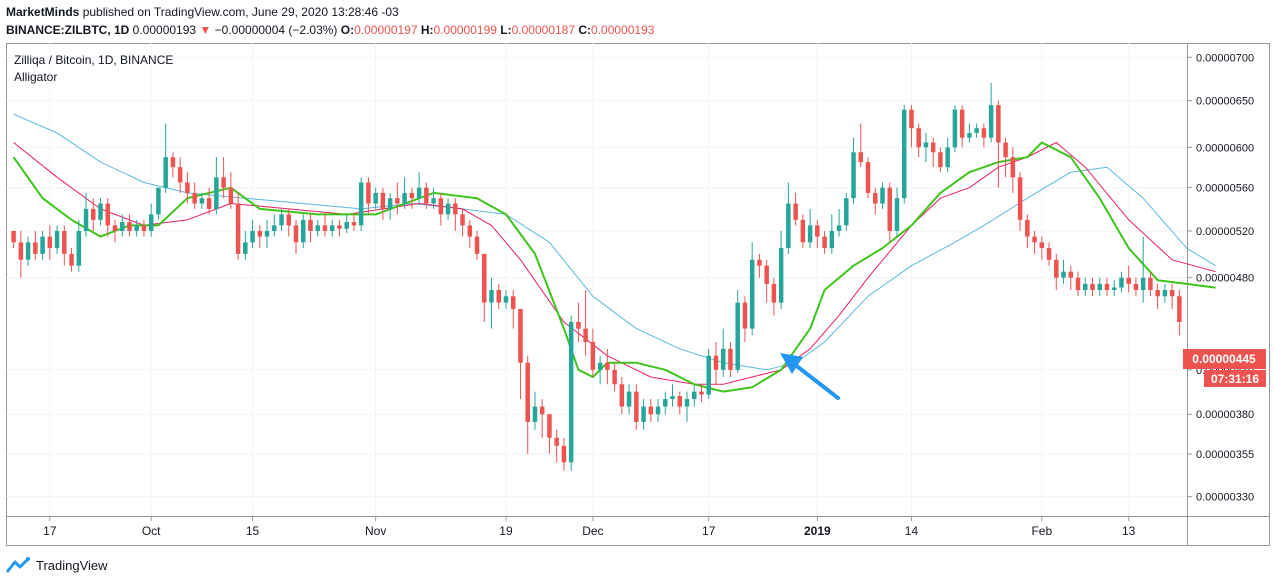  I want to click on close-value: 0.00000193, so click(623, 30).